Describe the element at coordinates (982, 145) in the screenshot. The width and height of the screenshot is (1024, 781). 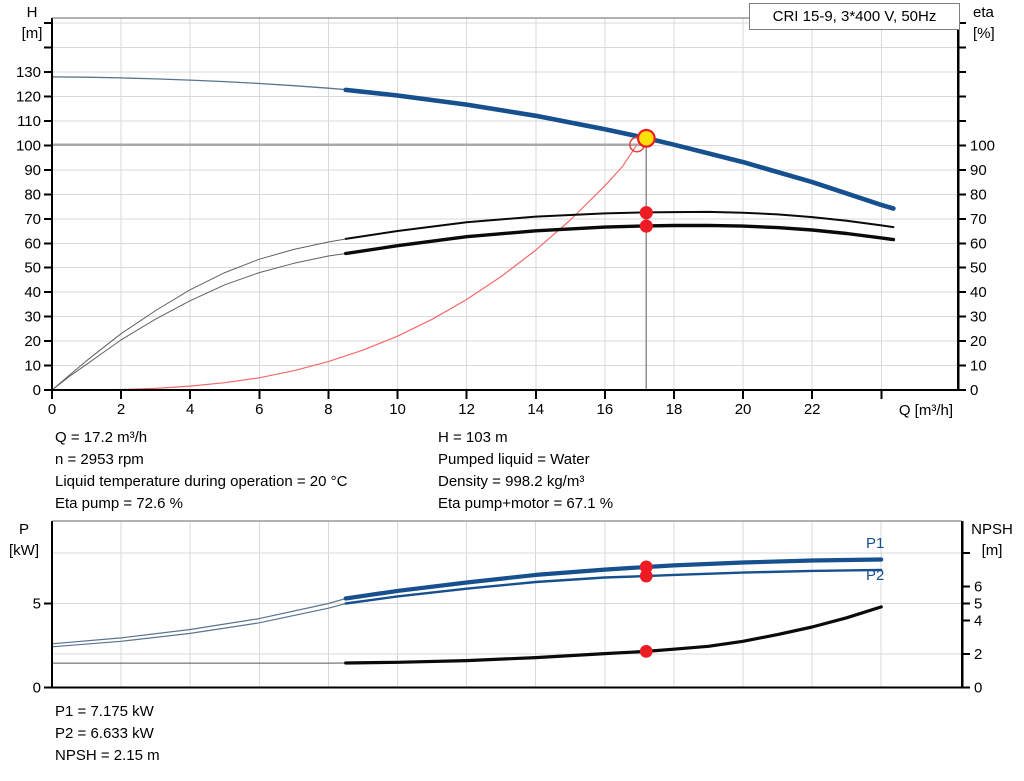
I see `qh-eta-chart-tick-label-right: 100` at that location.